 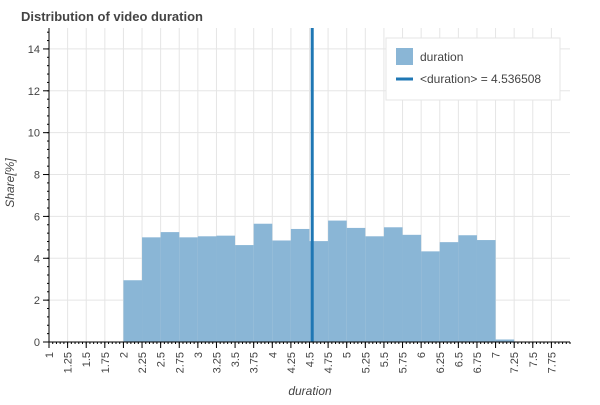 I want to click on x-tick-label: 4.75, so click(x=329, y=362).